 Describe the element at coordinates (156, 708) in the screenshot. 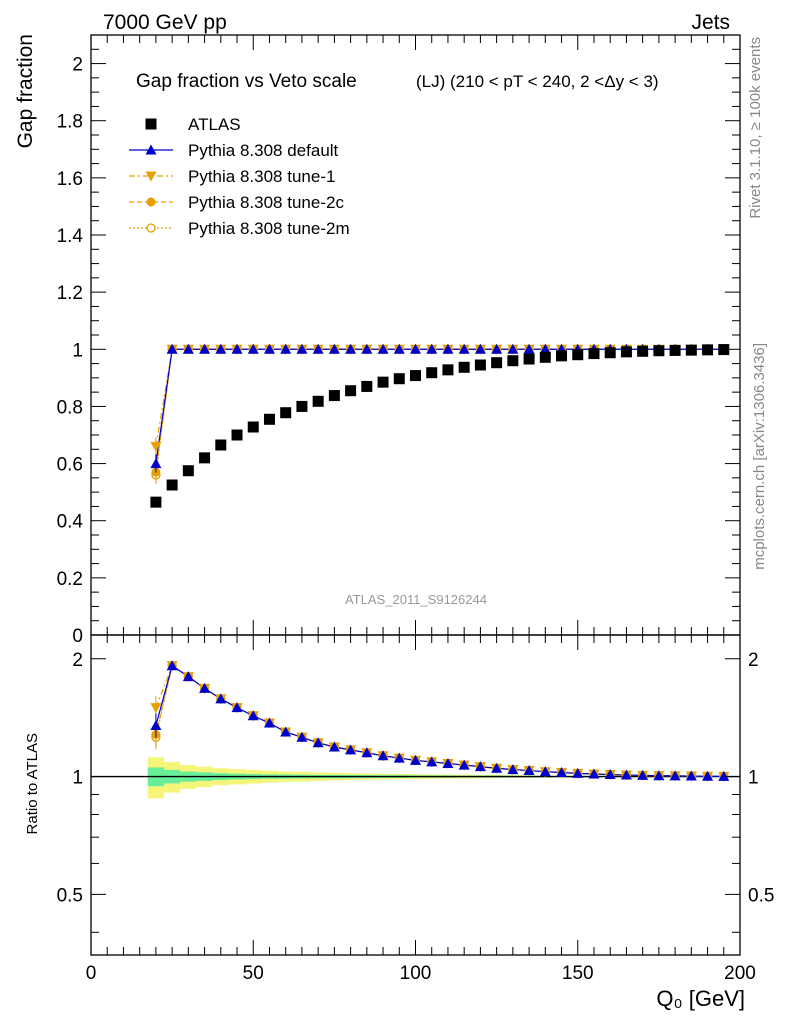

I see `ratio-point-tune1` at that location.